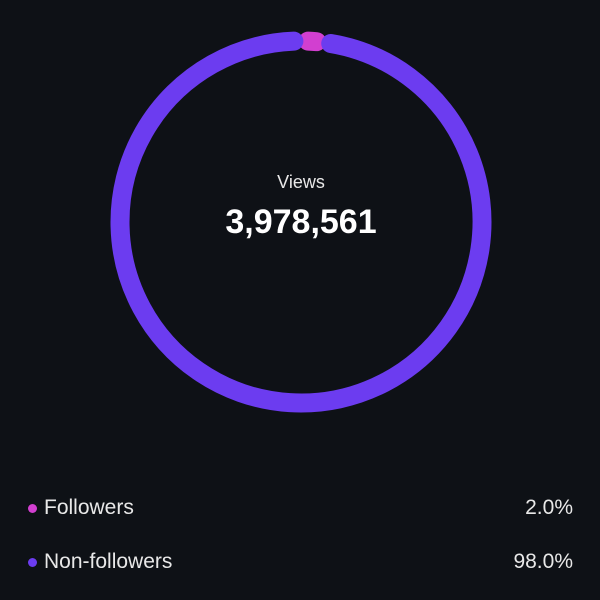 This screenshot has height=600, width=600. What do you see at coordinates (89, 507) in the screenshot?
I see `legend-label: Followers` at bounding box center [89, 507].